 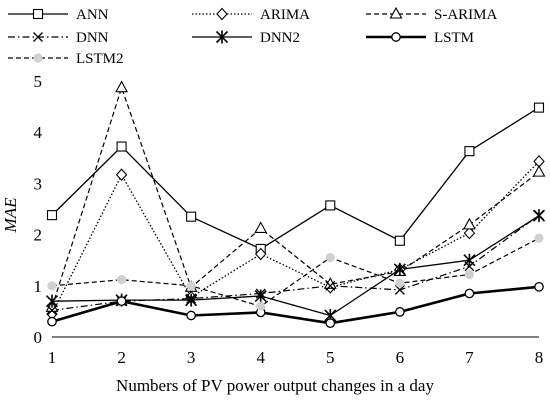 What do you see at coordinates (38, 14) in the screenshot?
I see `legend-marker-ann` at bounding box center [38, 14].